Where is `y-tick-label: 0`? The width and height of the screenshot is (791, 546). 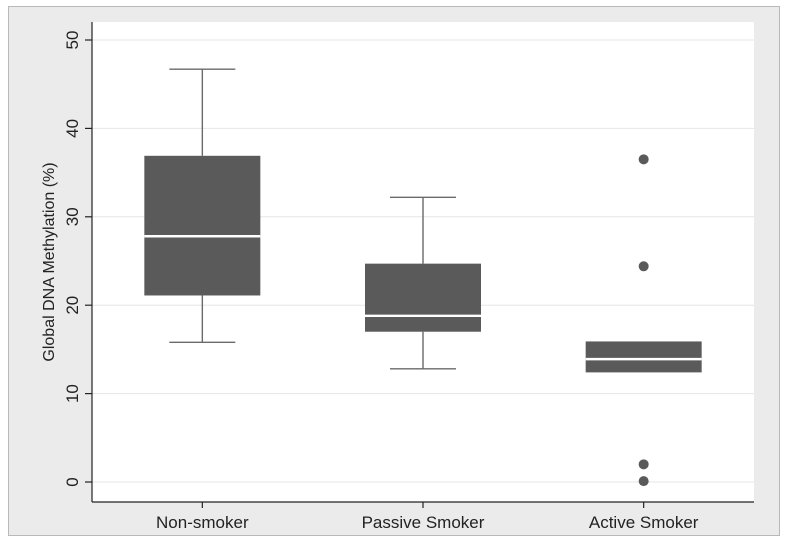 y-tick-label: 0 is located at coordinates (72, 481).